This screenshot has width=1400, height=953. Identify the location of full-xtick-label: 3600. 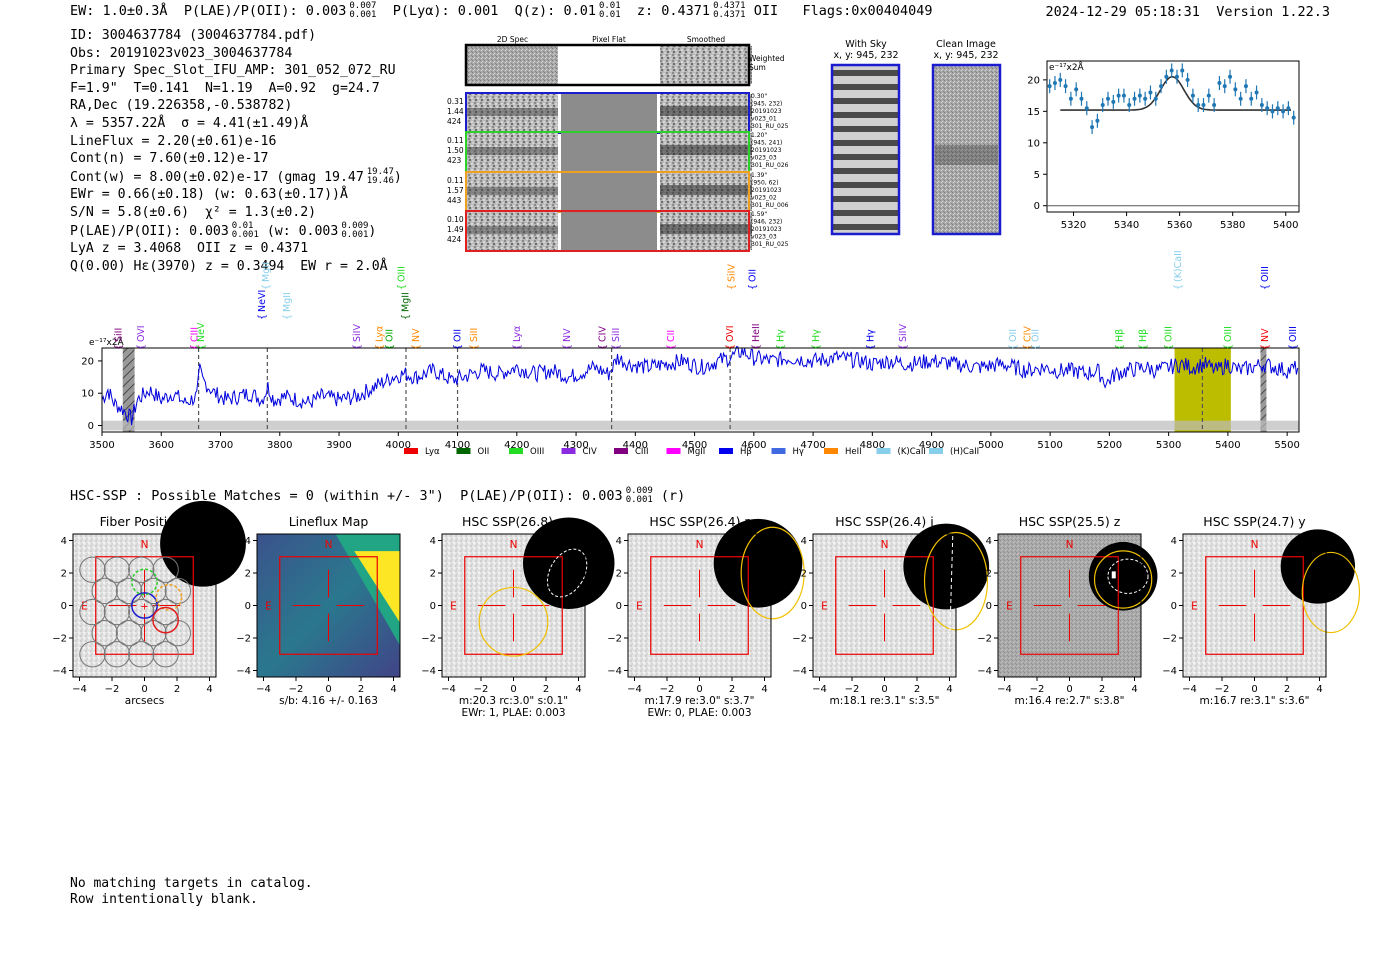
(161, 445).